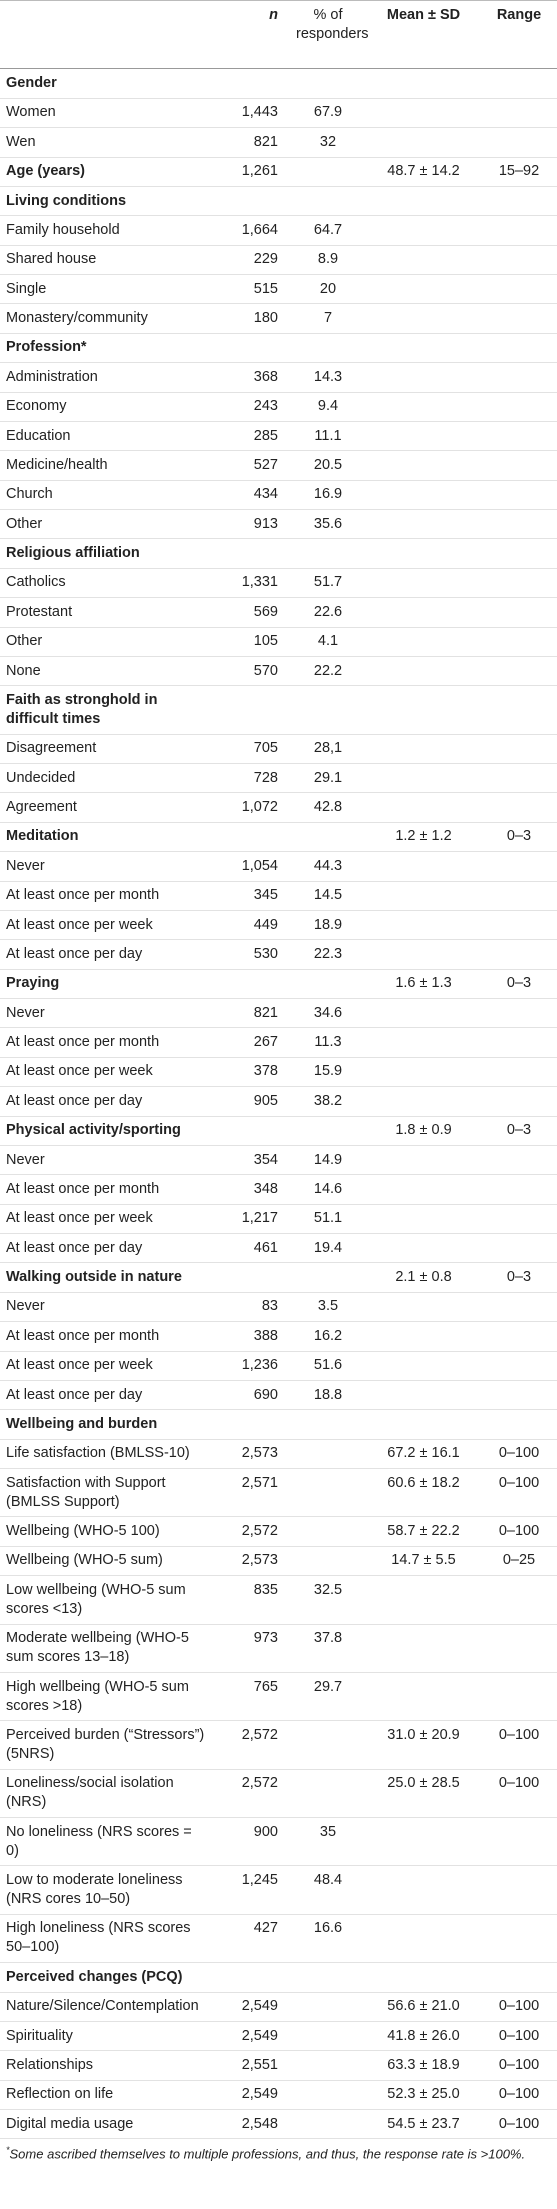 Image resolution: width=557 pixels, height=2209 pixels. Describe the element at coordinates (328, 1842) in the screenshot. I see `cell-pct: 35` at that location.